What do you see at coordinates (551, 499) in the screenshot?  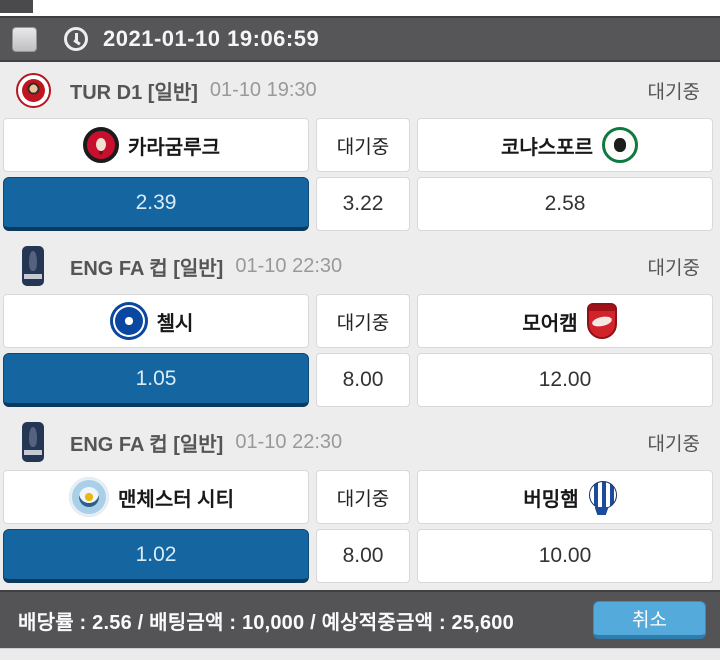 I see `away-team-name: 버밍햄` at bounding box center [551, 499].